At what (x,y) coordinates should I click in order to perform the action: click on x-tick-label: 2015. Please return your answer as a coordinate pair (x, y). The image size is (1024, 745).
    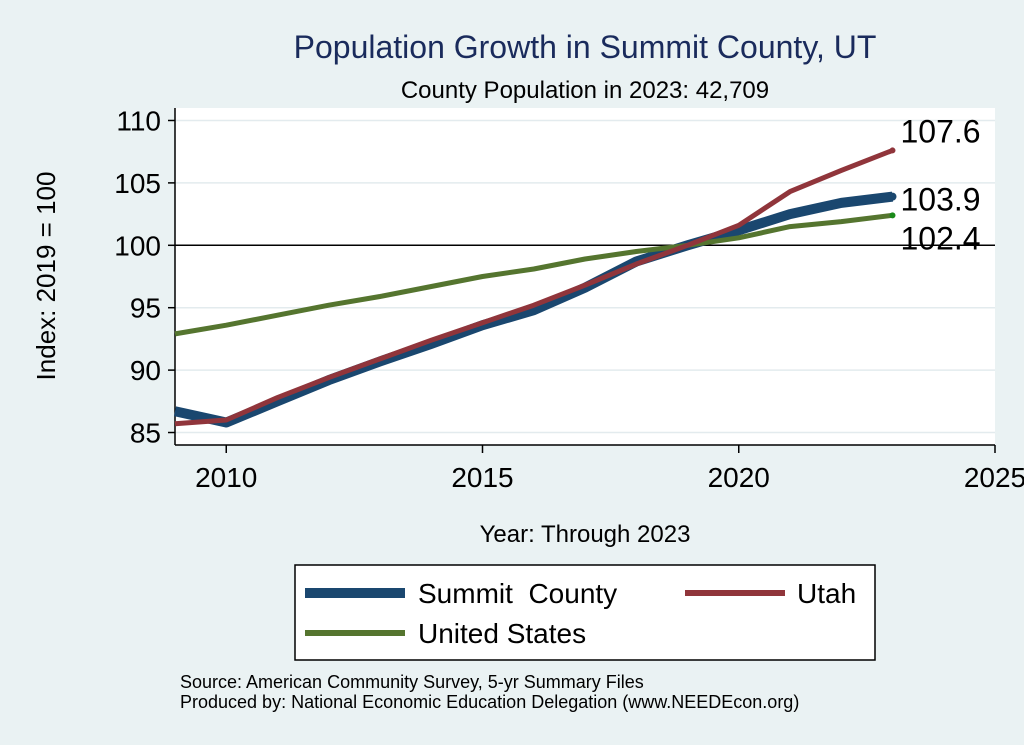
    Looking at the image, I should click on (482, 477).